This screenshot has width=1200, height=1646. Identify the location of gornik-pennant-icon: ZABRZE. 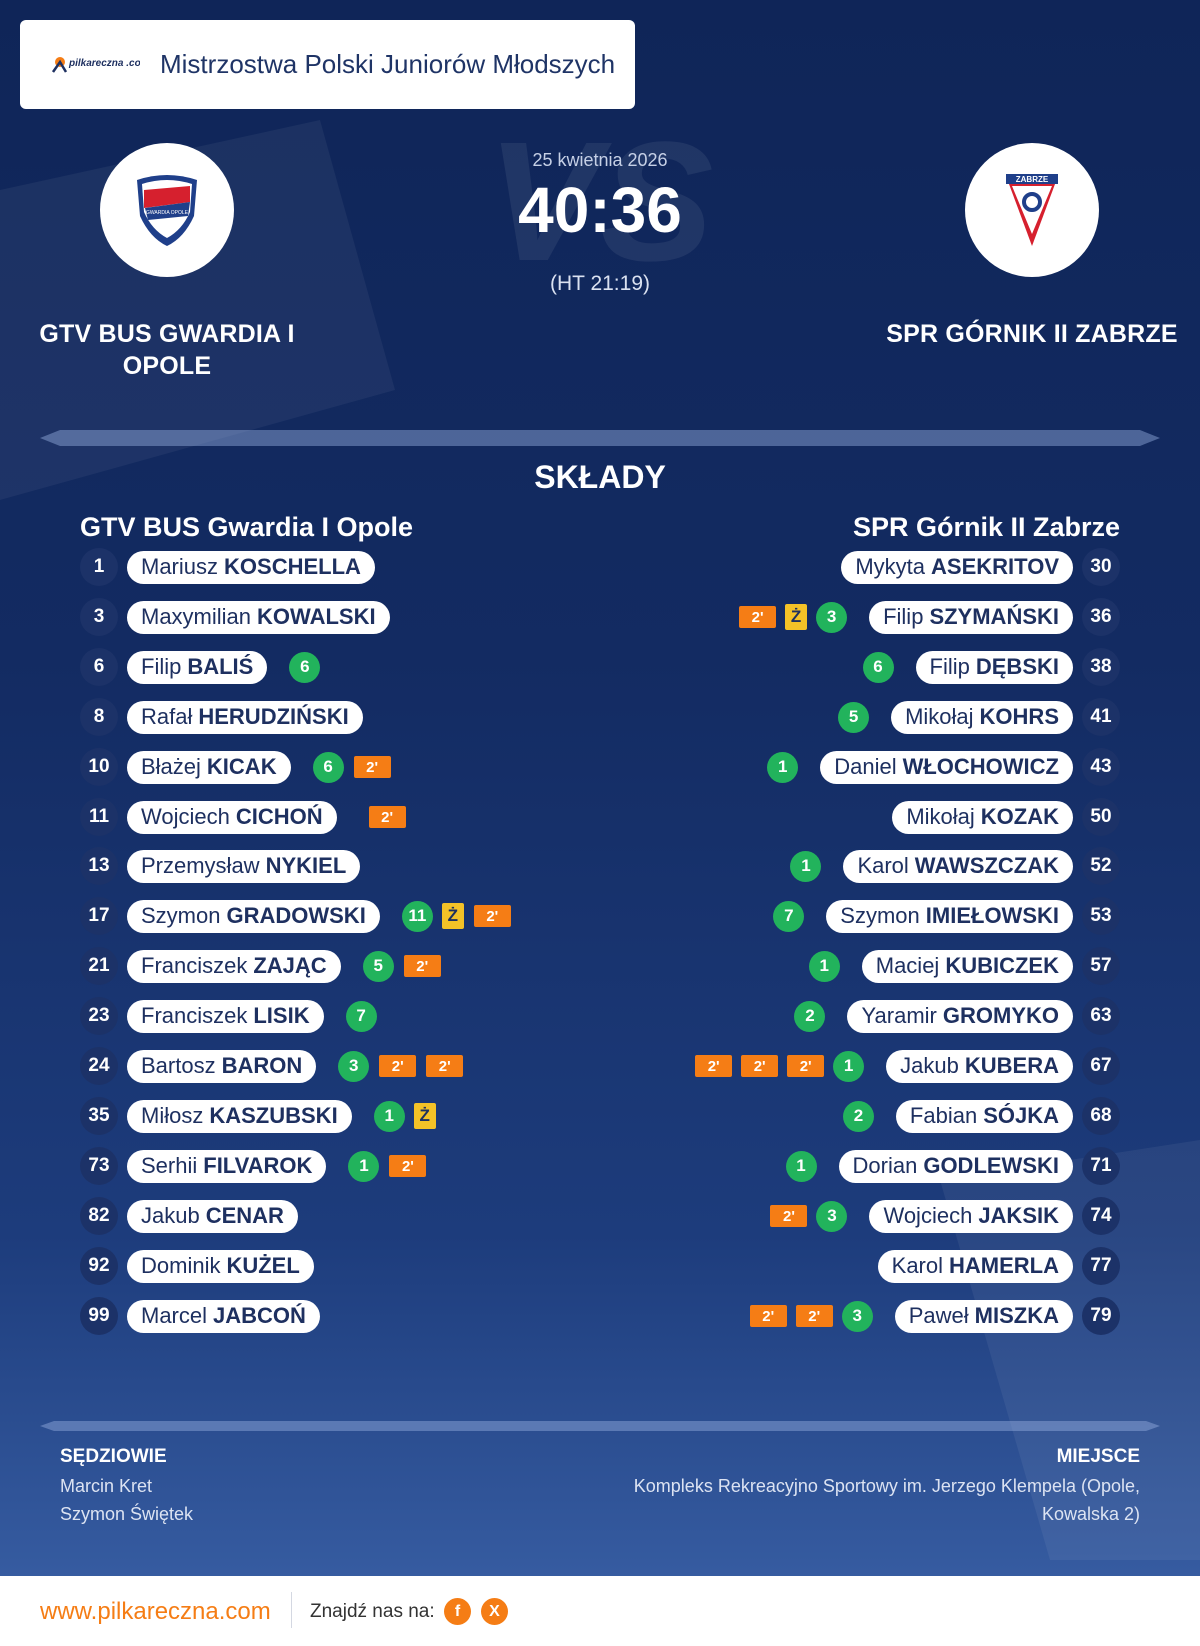
(1032, 210).